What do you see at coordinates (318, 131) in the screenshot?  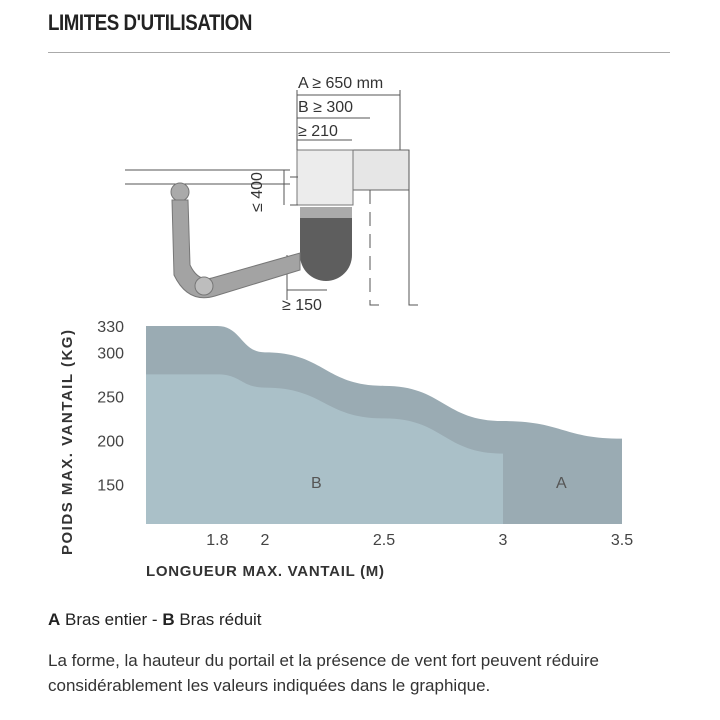 I see `dim-210-label: ≥ 210` at bounding box center [318, 131].